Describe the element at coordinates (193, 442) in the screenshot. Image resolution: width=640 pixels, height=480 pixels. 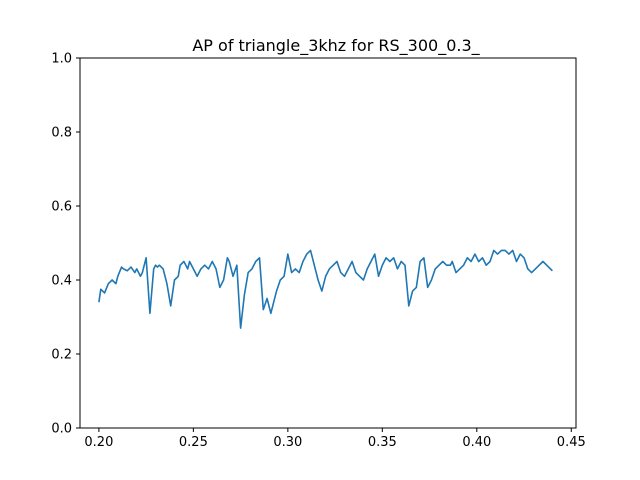
I see `x-tick-label: 0.25` at that location.